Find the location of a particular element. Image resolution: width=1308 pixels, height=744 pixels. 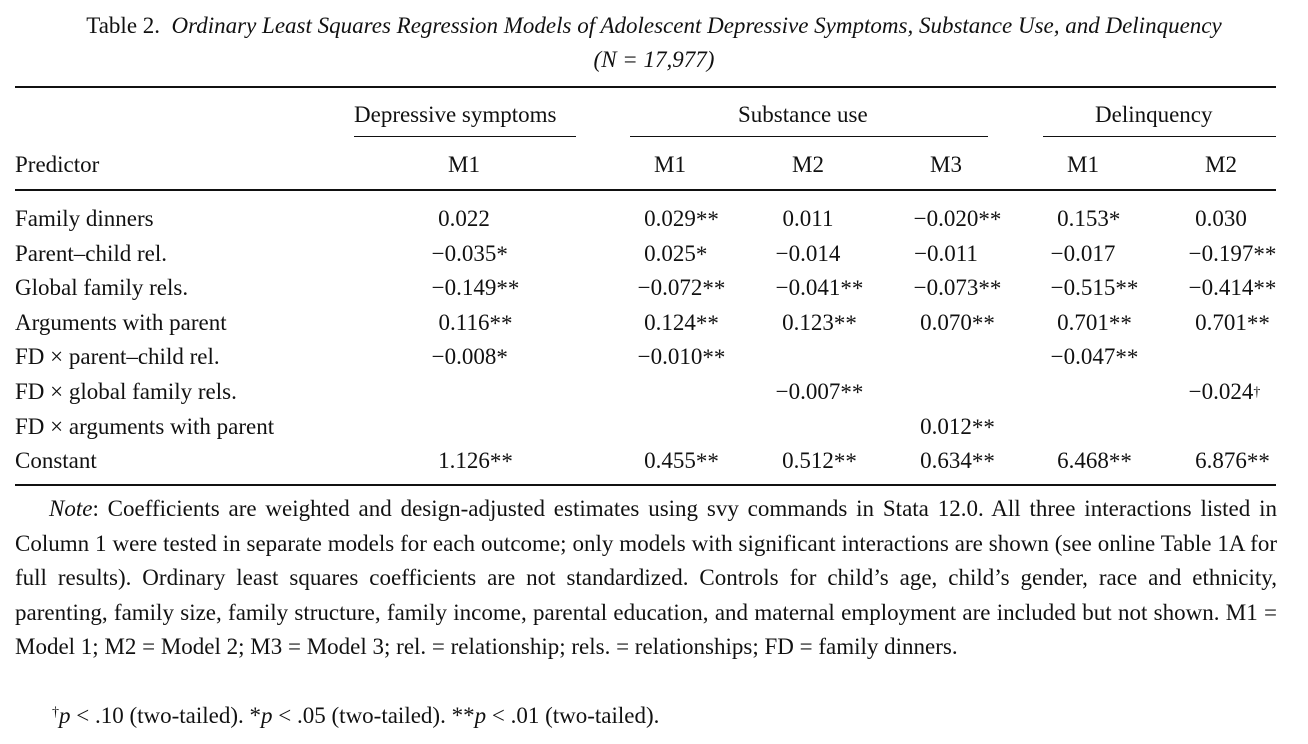

coef-value: 0.116 ** is located at coordinates (475, 322).